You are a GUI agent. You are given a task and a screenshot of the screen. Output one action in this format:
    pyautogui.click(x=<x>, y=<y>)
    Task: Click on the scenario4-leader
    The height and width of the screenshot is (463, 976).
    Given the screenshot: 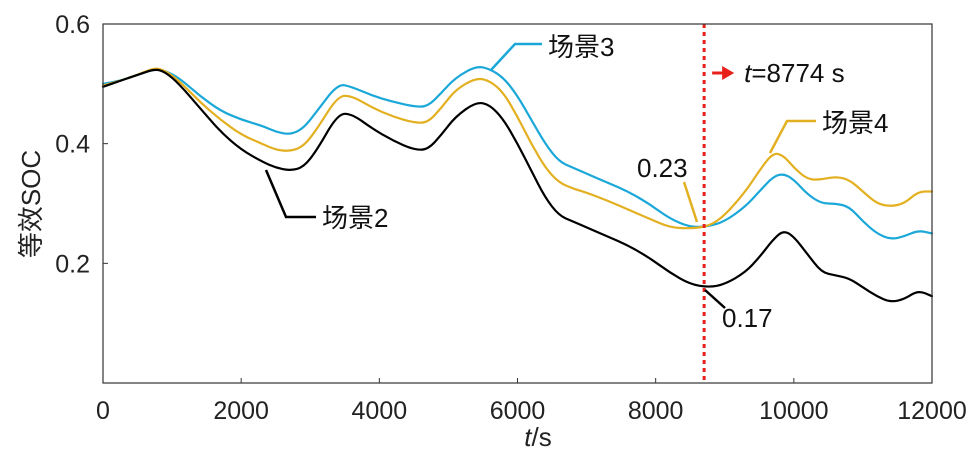 What is the action you would take?
    pyautogui.click(x=792, y=136)
    